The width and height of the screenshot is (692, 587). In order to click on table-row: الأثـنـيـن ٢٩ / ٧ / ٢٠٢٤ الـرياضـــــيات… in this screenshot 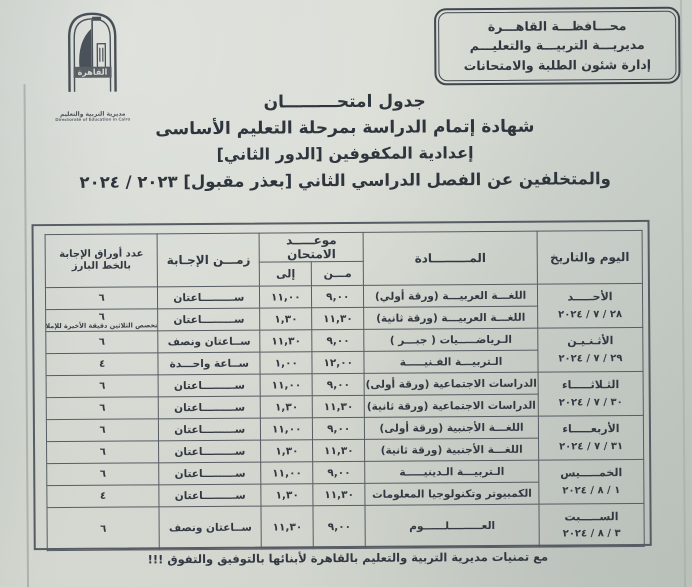, I will do `click(344, 350)`.